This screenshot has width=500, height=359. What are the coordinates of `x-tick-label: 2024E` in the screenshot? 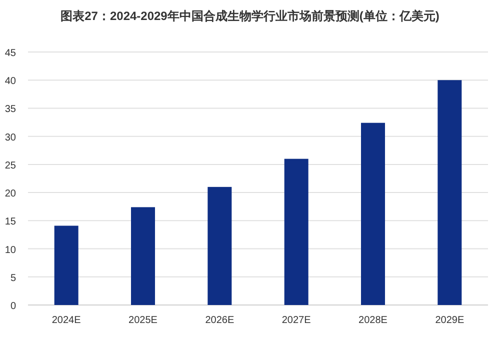 It's located at (67, 320).